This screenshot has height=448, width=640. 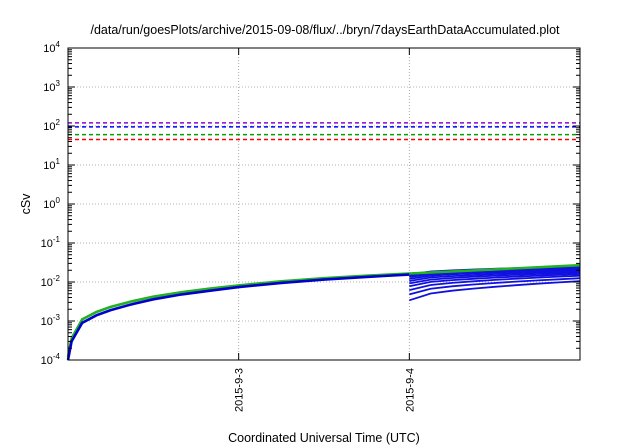 What do you see at coordinates (51, 359) in the screenshot?
I see `y-tick-label: 10⁻⁴` at bounding box center [51, 359].